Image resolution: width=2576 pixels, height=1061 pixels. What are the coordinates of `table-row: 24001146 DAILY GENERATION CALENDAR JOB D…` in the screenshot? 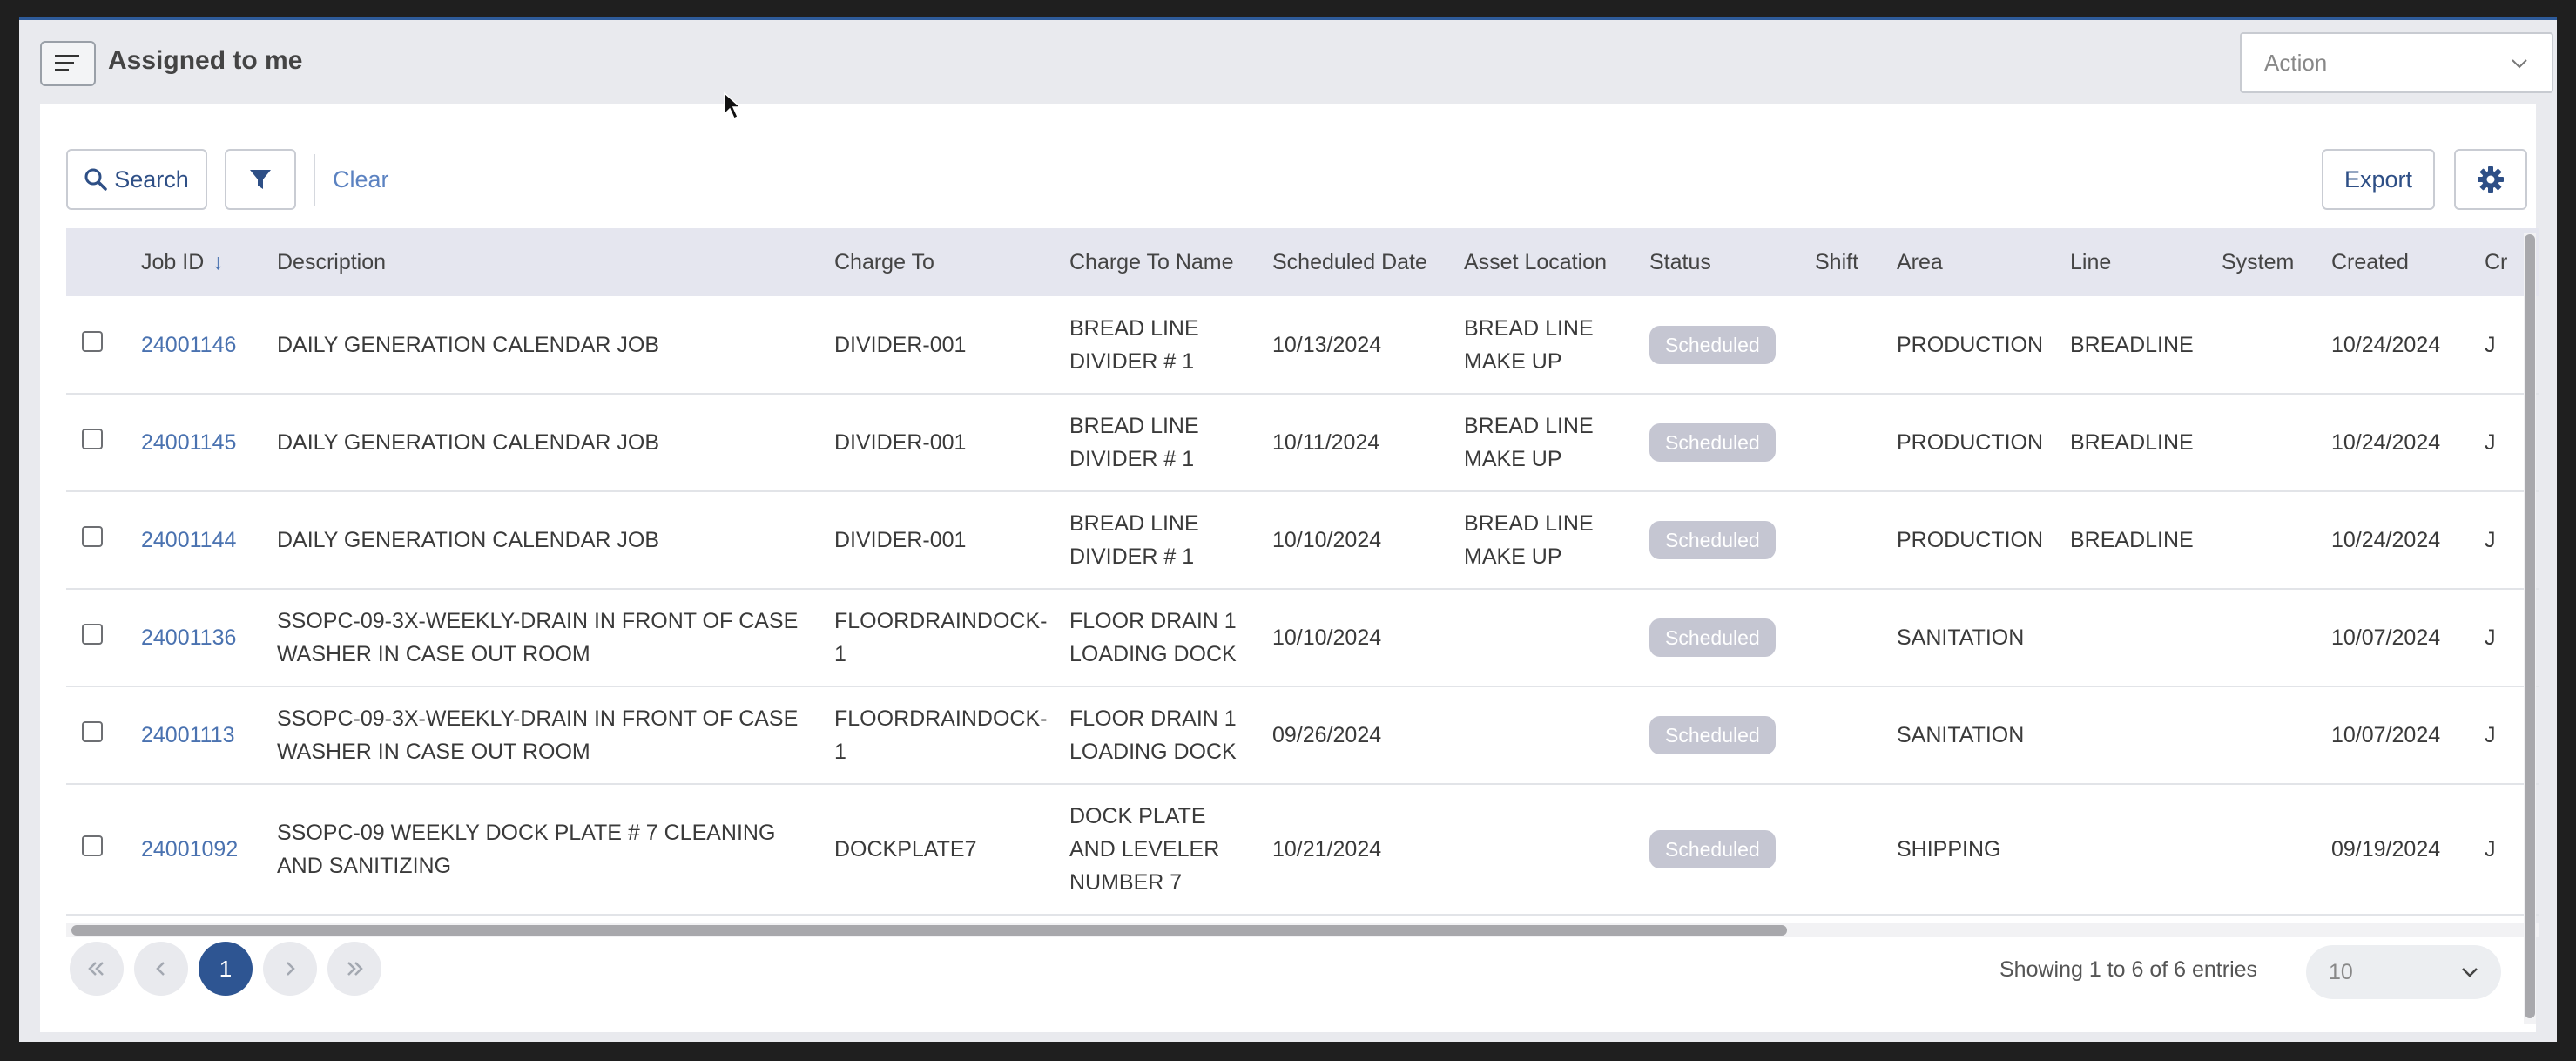 It's located at (1302, 345).